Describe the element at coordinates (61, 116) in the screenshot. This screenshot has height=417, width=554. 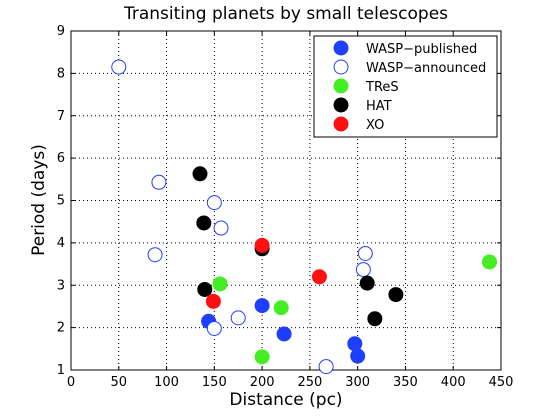
I see `y-tick-label: 7` at that location.